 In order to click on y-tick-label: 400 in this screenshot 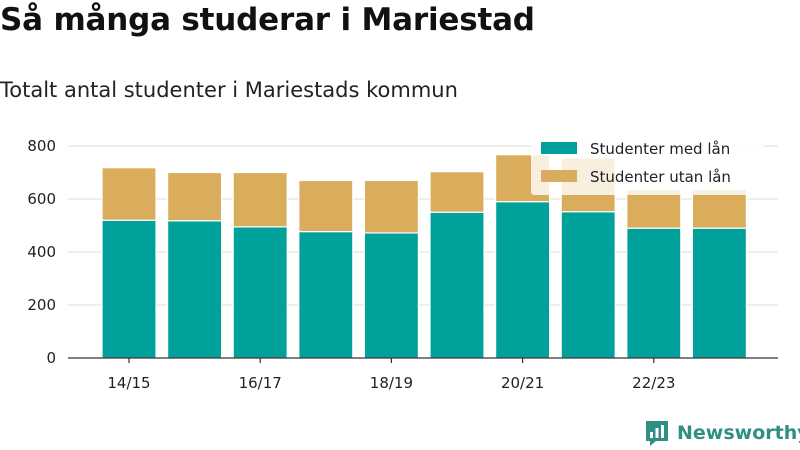, I will do `click(41, 252)`.